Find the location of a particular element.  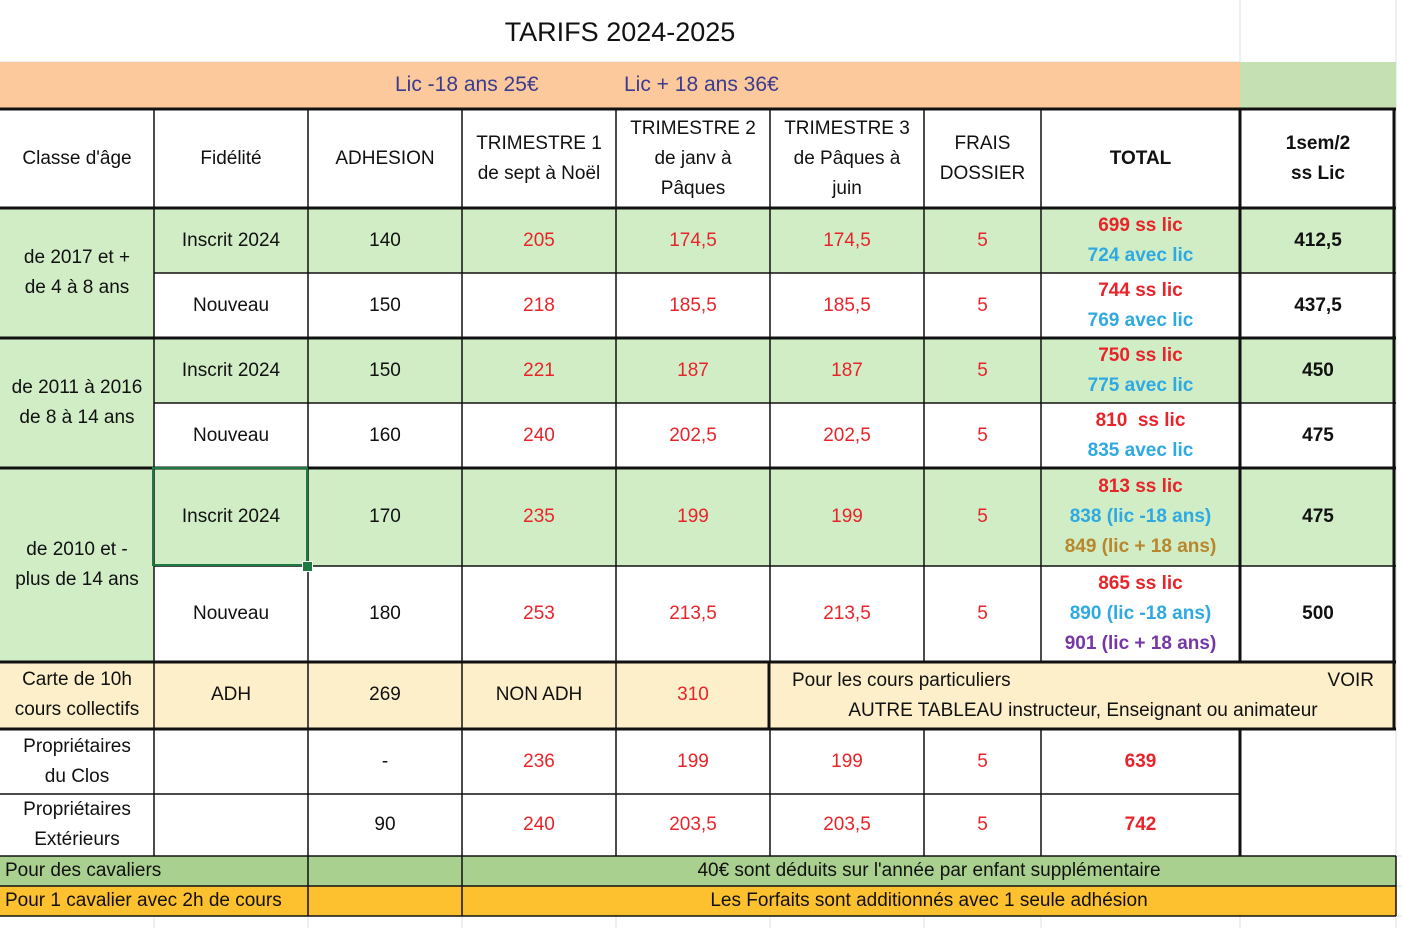

cell-t1: 253 is located at coordinates (539, 613).